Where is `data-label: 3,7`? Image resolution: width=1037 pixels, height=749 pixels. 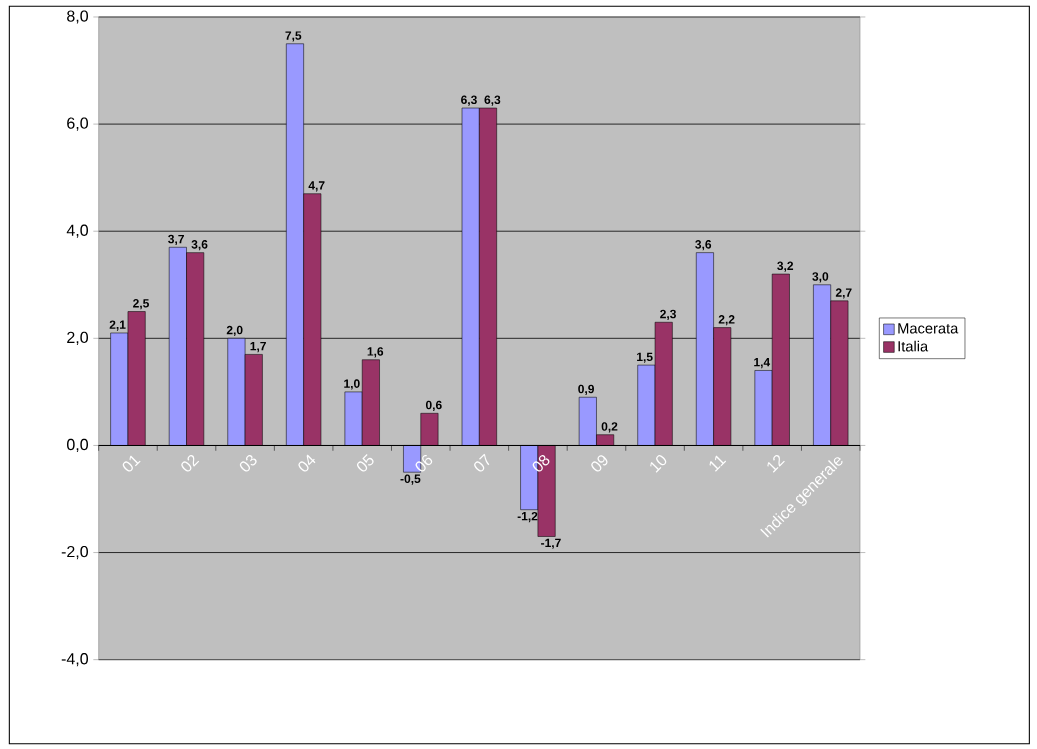 data-label: 3,7 is located at coordinates (176, 240).